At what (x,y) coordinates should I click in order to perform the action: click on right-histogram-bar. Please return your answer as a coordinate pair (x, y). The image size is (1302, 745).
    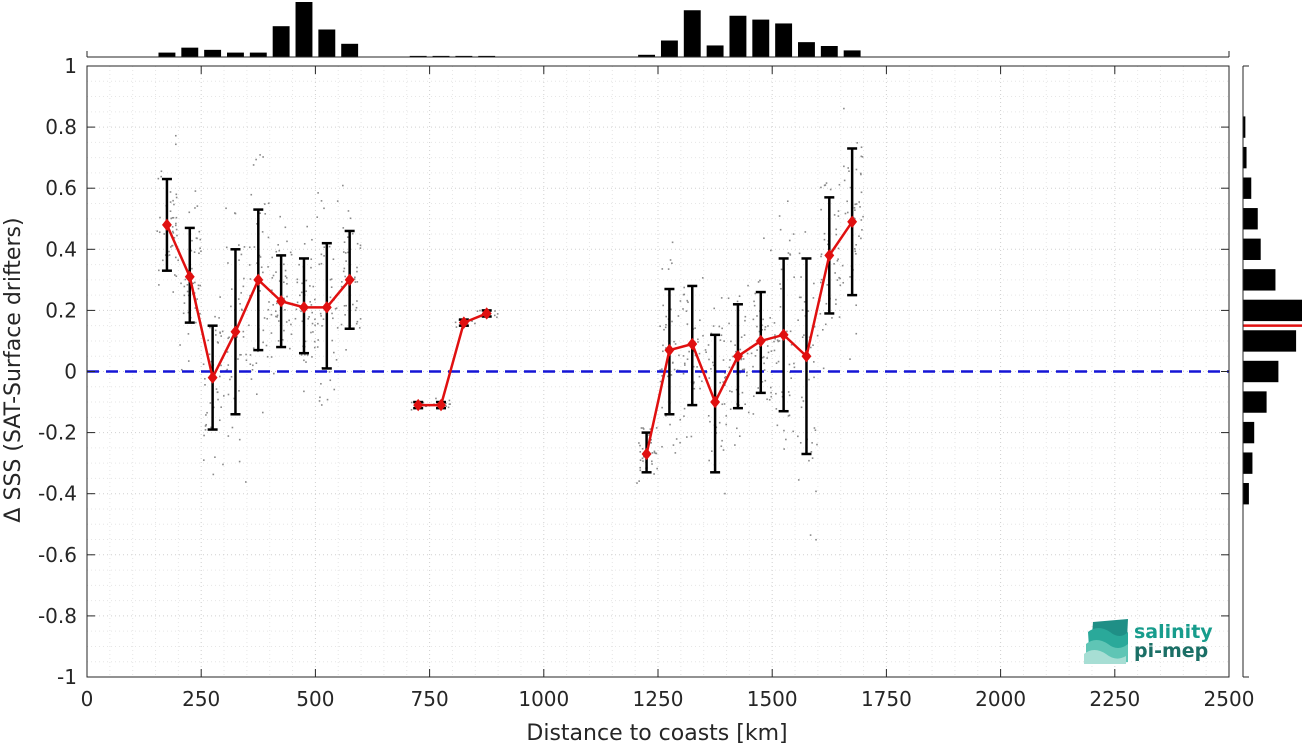
    Looking at the image, I should click on (1250, 219).